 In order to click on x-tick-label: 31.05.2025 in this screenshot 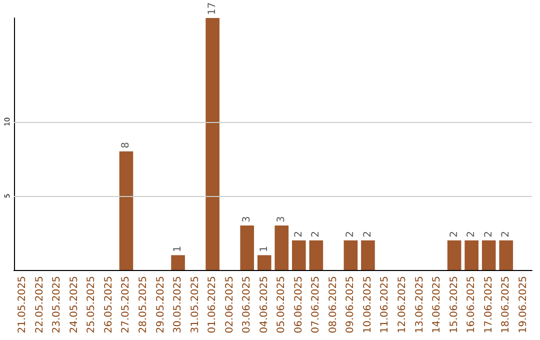, I will do `click(195, 305)`.